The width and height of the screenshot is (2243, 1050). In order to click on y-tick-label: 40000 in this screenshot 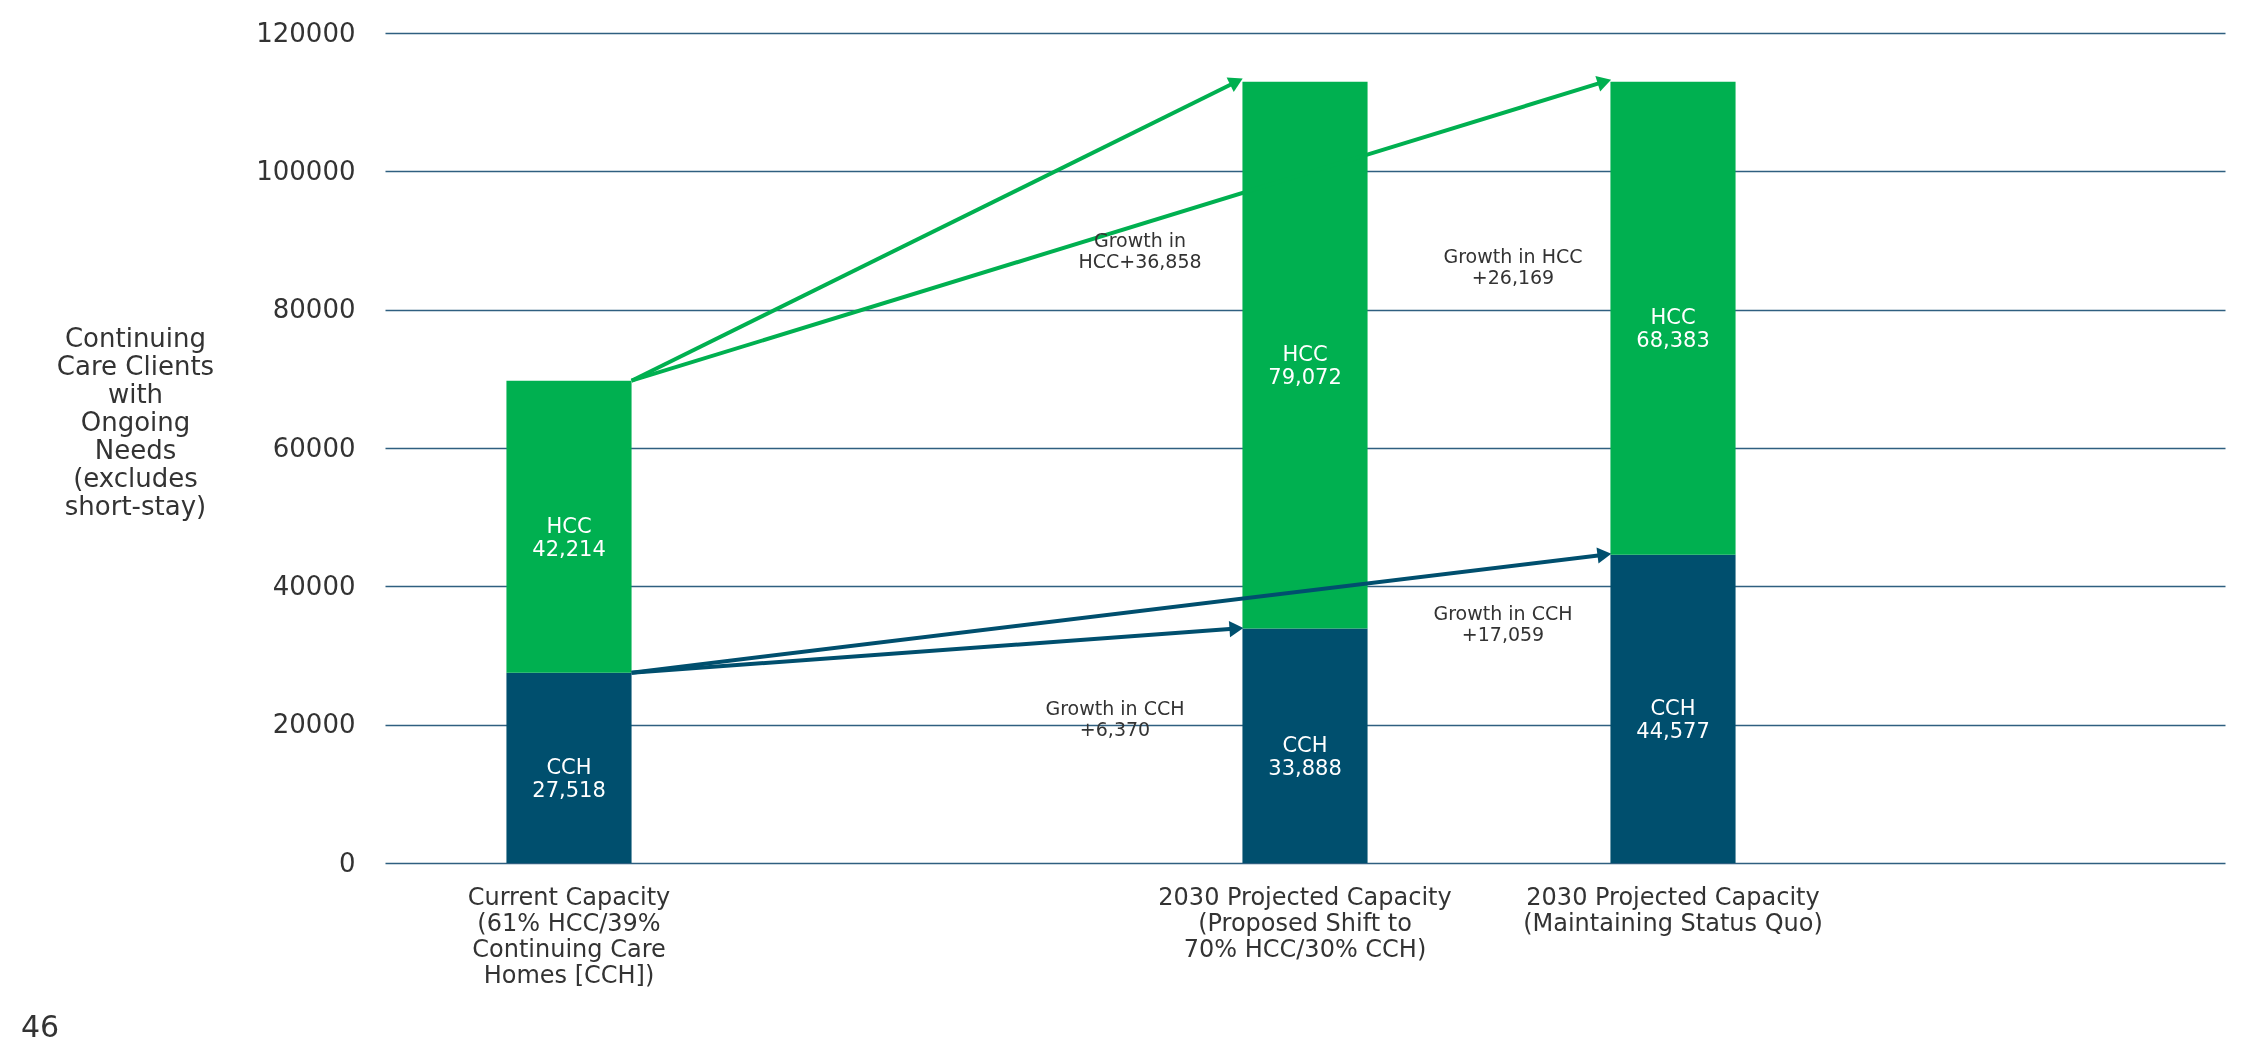, I will do `click(314, 585)`.